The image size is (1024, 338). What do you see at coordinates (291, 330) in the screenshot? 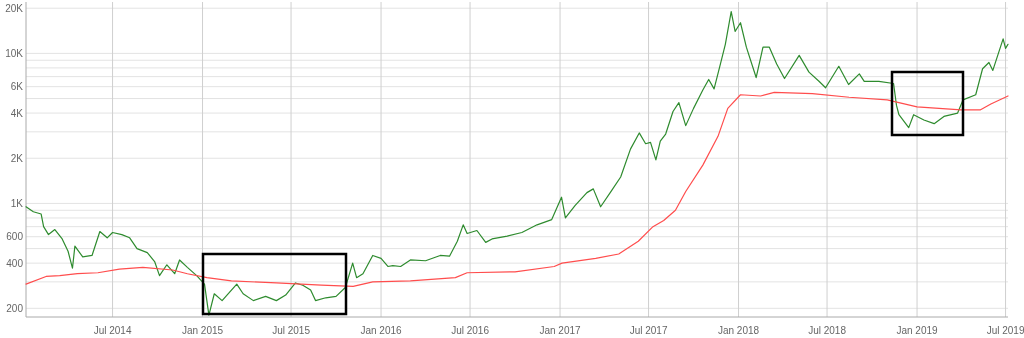
I see `x-tick-label: Jul 2015` at bounding box center [291, 330].